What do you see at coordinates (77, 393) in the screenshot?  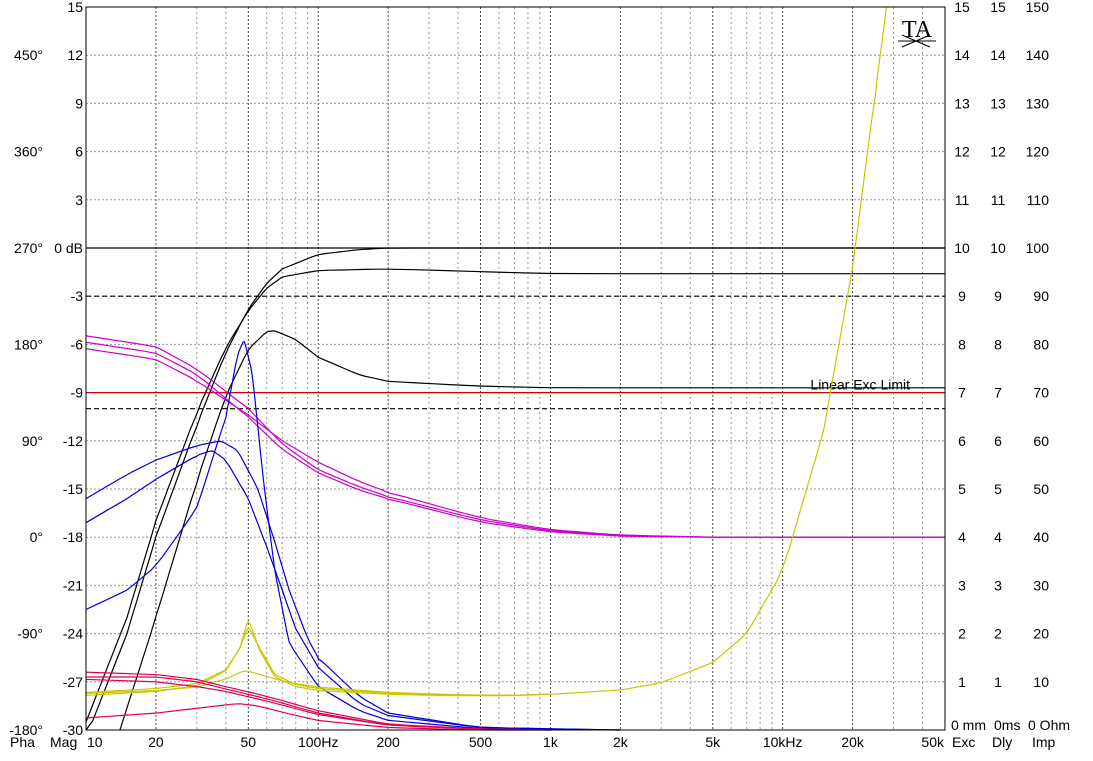 I see `mag-tick-label: -9` at bounding box center [77, 393].